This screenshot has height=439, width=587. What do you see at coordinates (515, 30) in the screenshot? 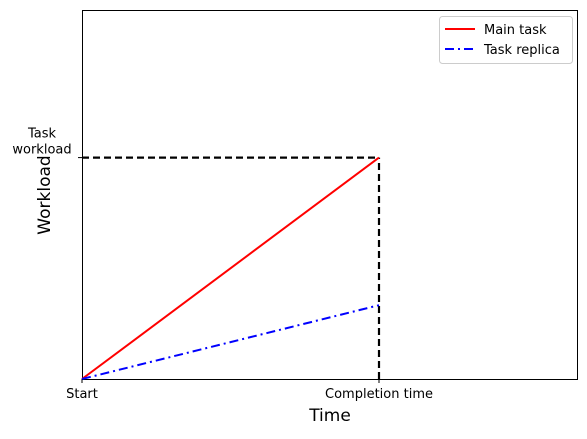
I see `legend-label-1: Main task` at bounding box center [515, 30].